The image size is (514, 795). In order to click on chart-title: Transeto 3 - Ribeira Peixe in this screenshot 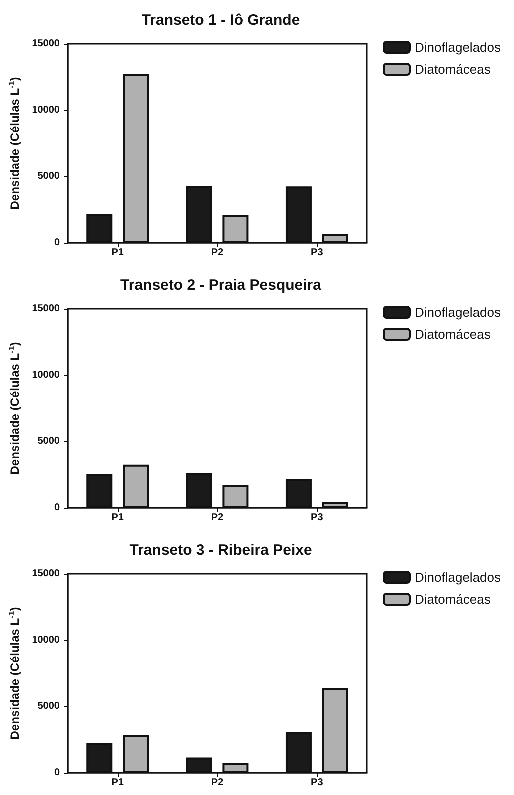, I will do `click(221, 550)`.